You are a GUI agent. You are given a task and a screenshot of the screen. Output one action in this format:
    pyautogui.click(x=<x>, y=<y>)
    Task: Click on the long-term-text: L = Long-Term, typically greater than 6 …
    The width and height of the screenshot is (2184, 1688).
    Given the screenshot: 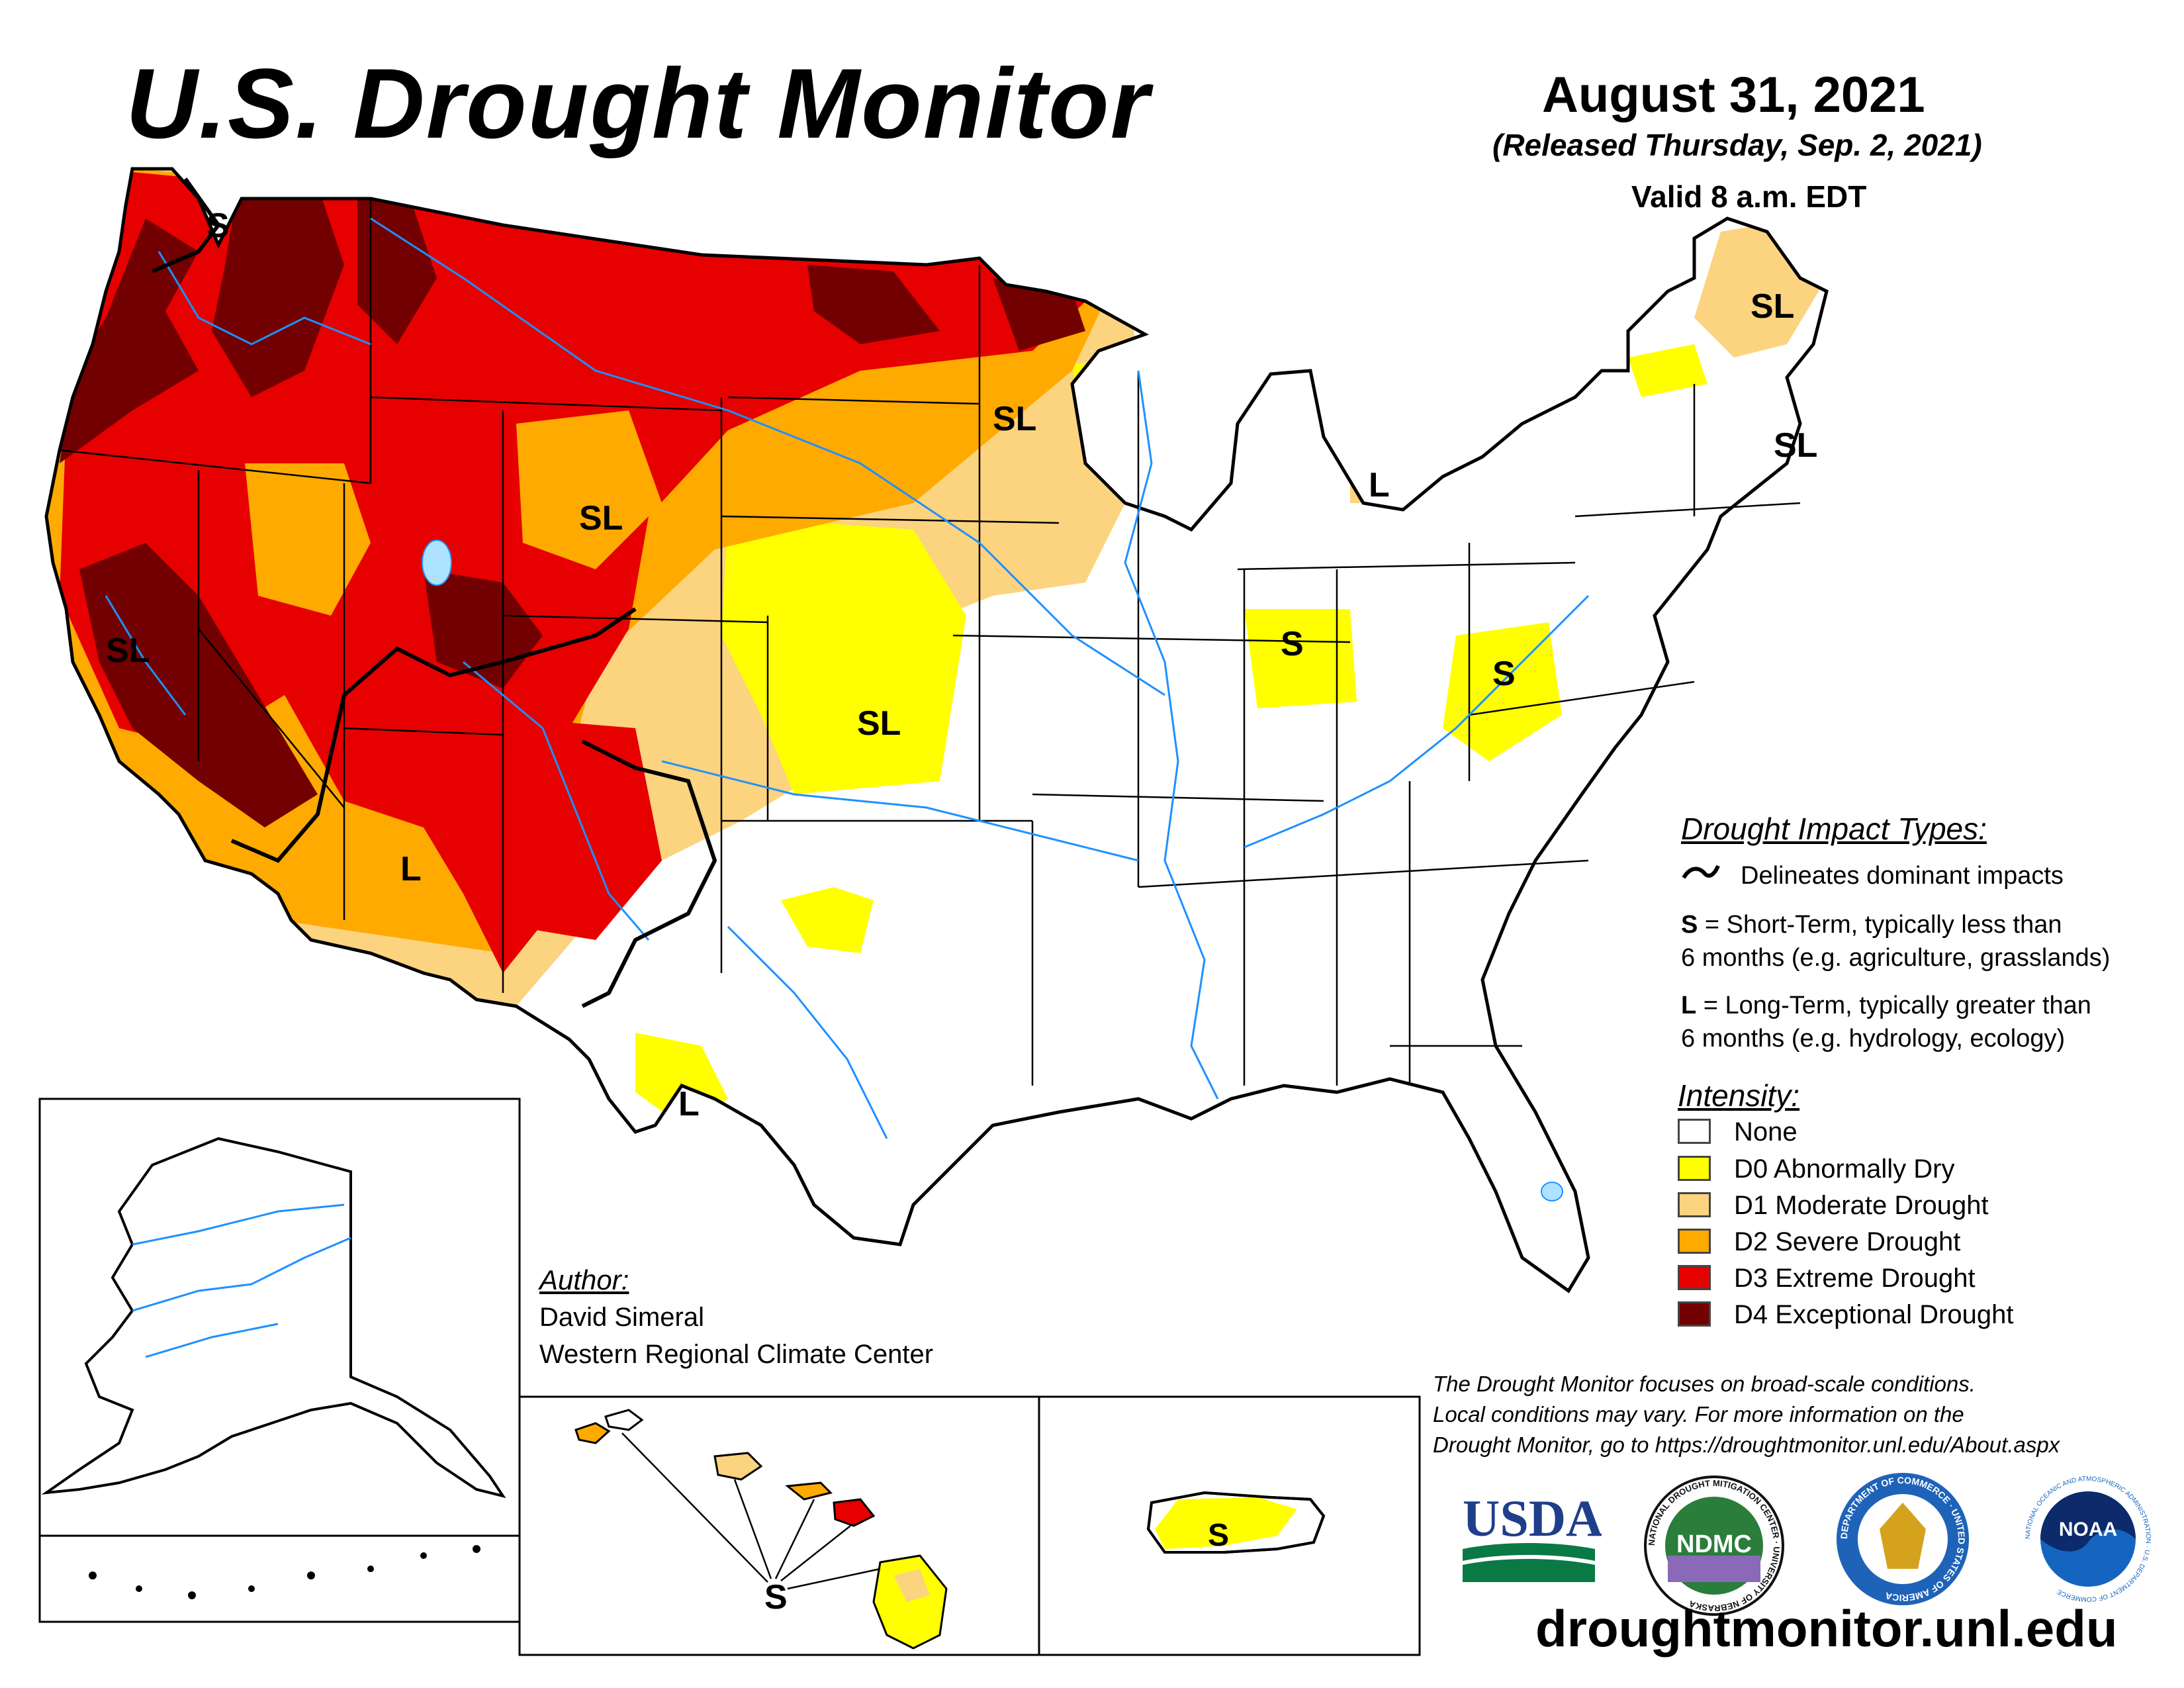 What is the action you would take?
    pyautogui.click(x=1886, y=1022)
    